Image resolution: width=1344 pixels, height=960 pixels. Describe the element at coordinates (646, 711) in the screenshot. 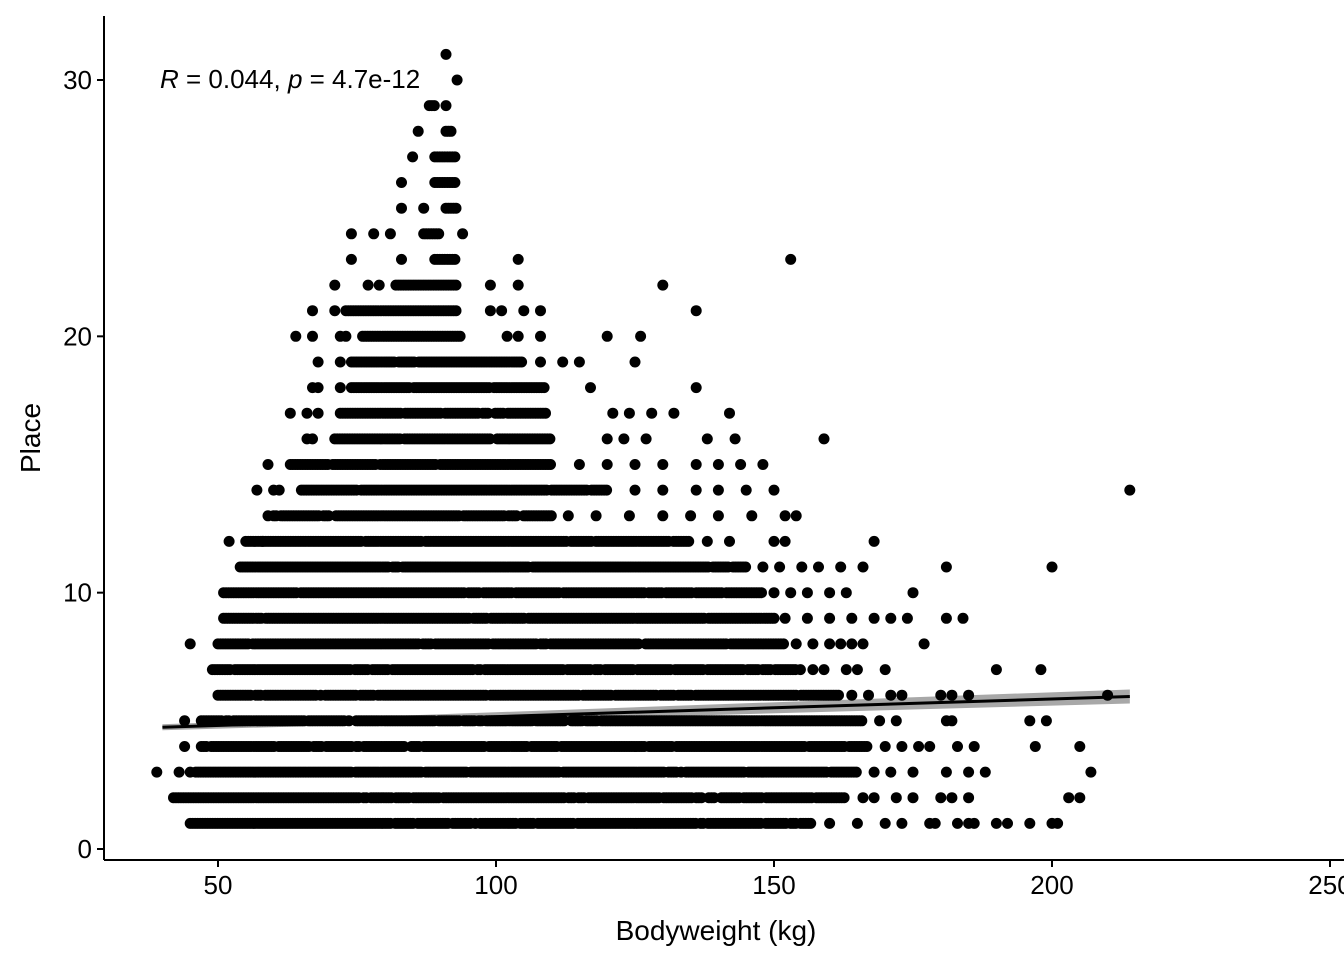

I see `regression-line` at that location.